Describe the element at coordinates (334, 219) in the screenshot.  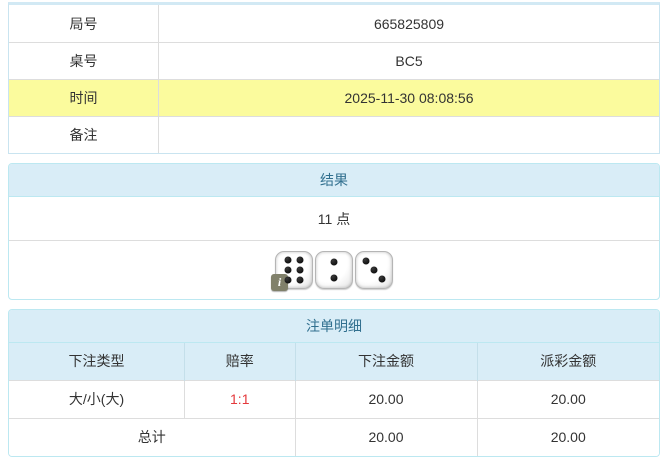
I see `points-total: 11 点` at that location.